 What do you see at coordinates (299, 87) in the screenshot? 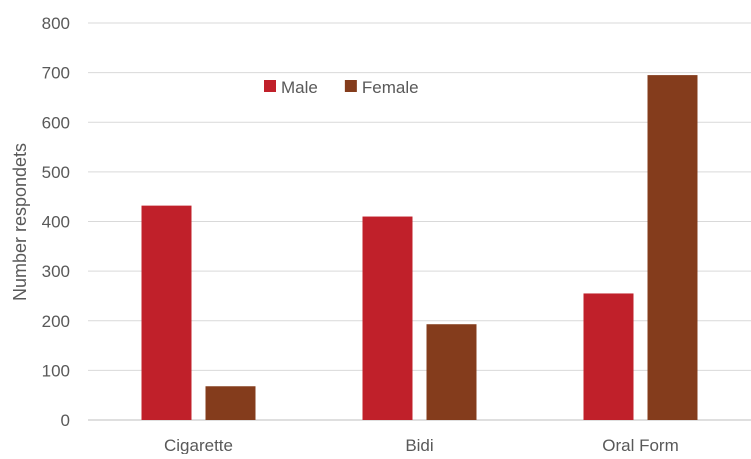
I see `legend-label-male: Male` at bounding box center [299, 87].